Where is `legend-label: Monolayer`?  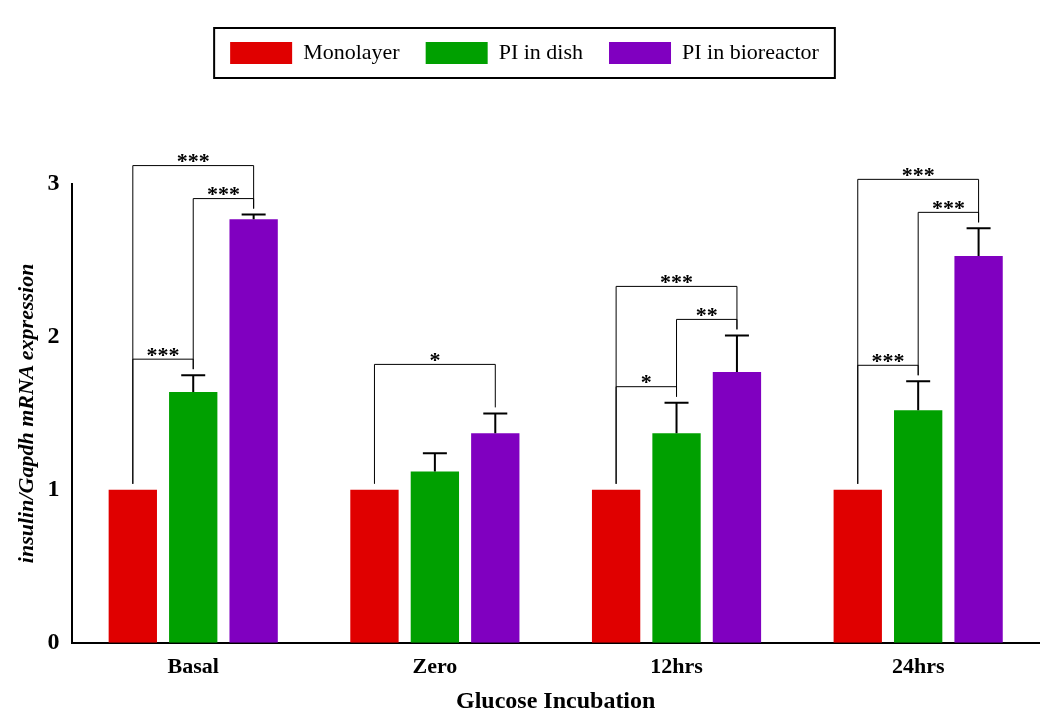
legend-label: Monolayer is located at coordinates (352, 51).